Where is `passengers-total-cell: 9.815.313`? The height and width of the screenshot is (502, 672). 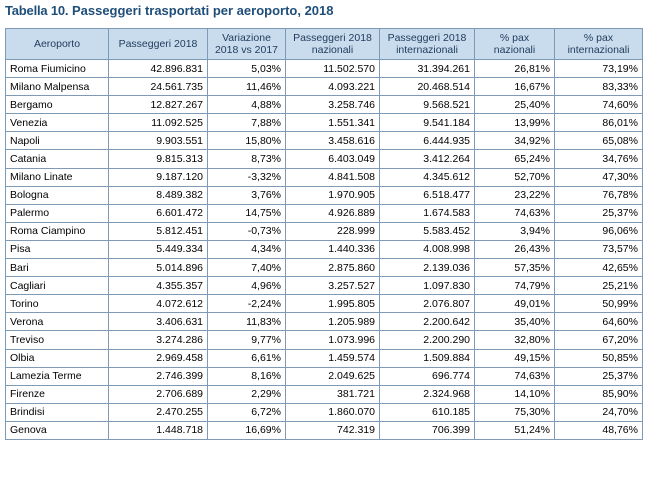
passengers-total-cell: 9.815.313 is located at coordinates (158, 159).